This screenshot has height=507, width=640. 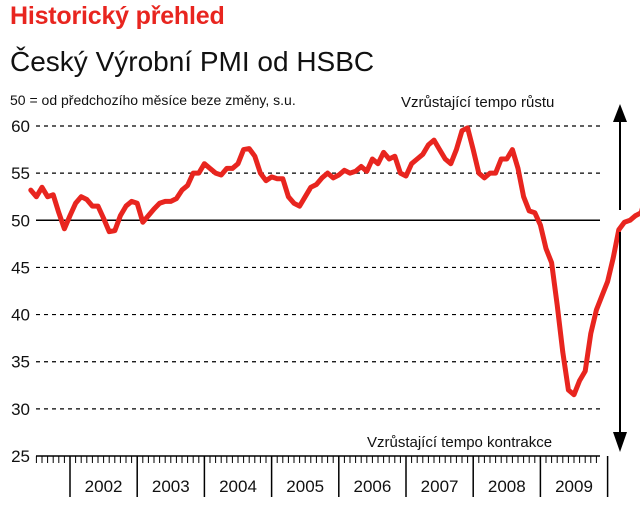 What do you see at coordinates (372, 486) in the screenshot?
I see `x-tick-label: 2006` at bounding box center [372, 486].